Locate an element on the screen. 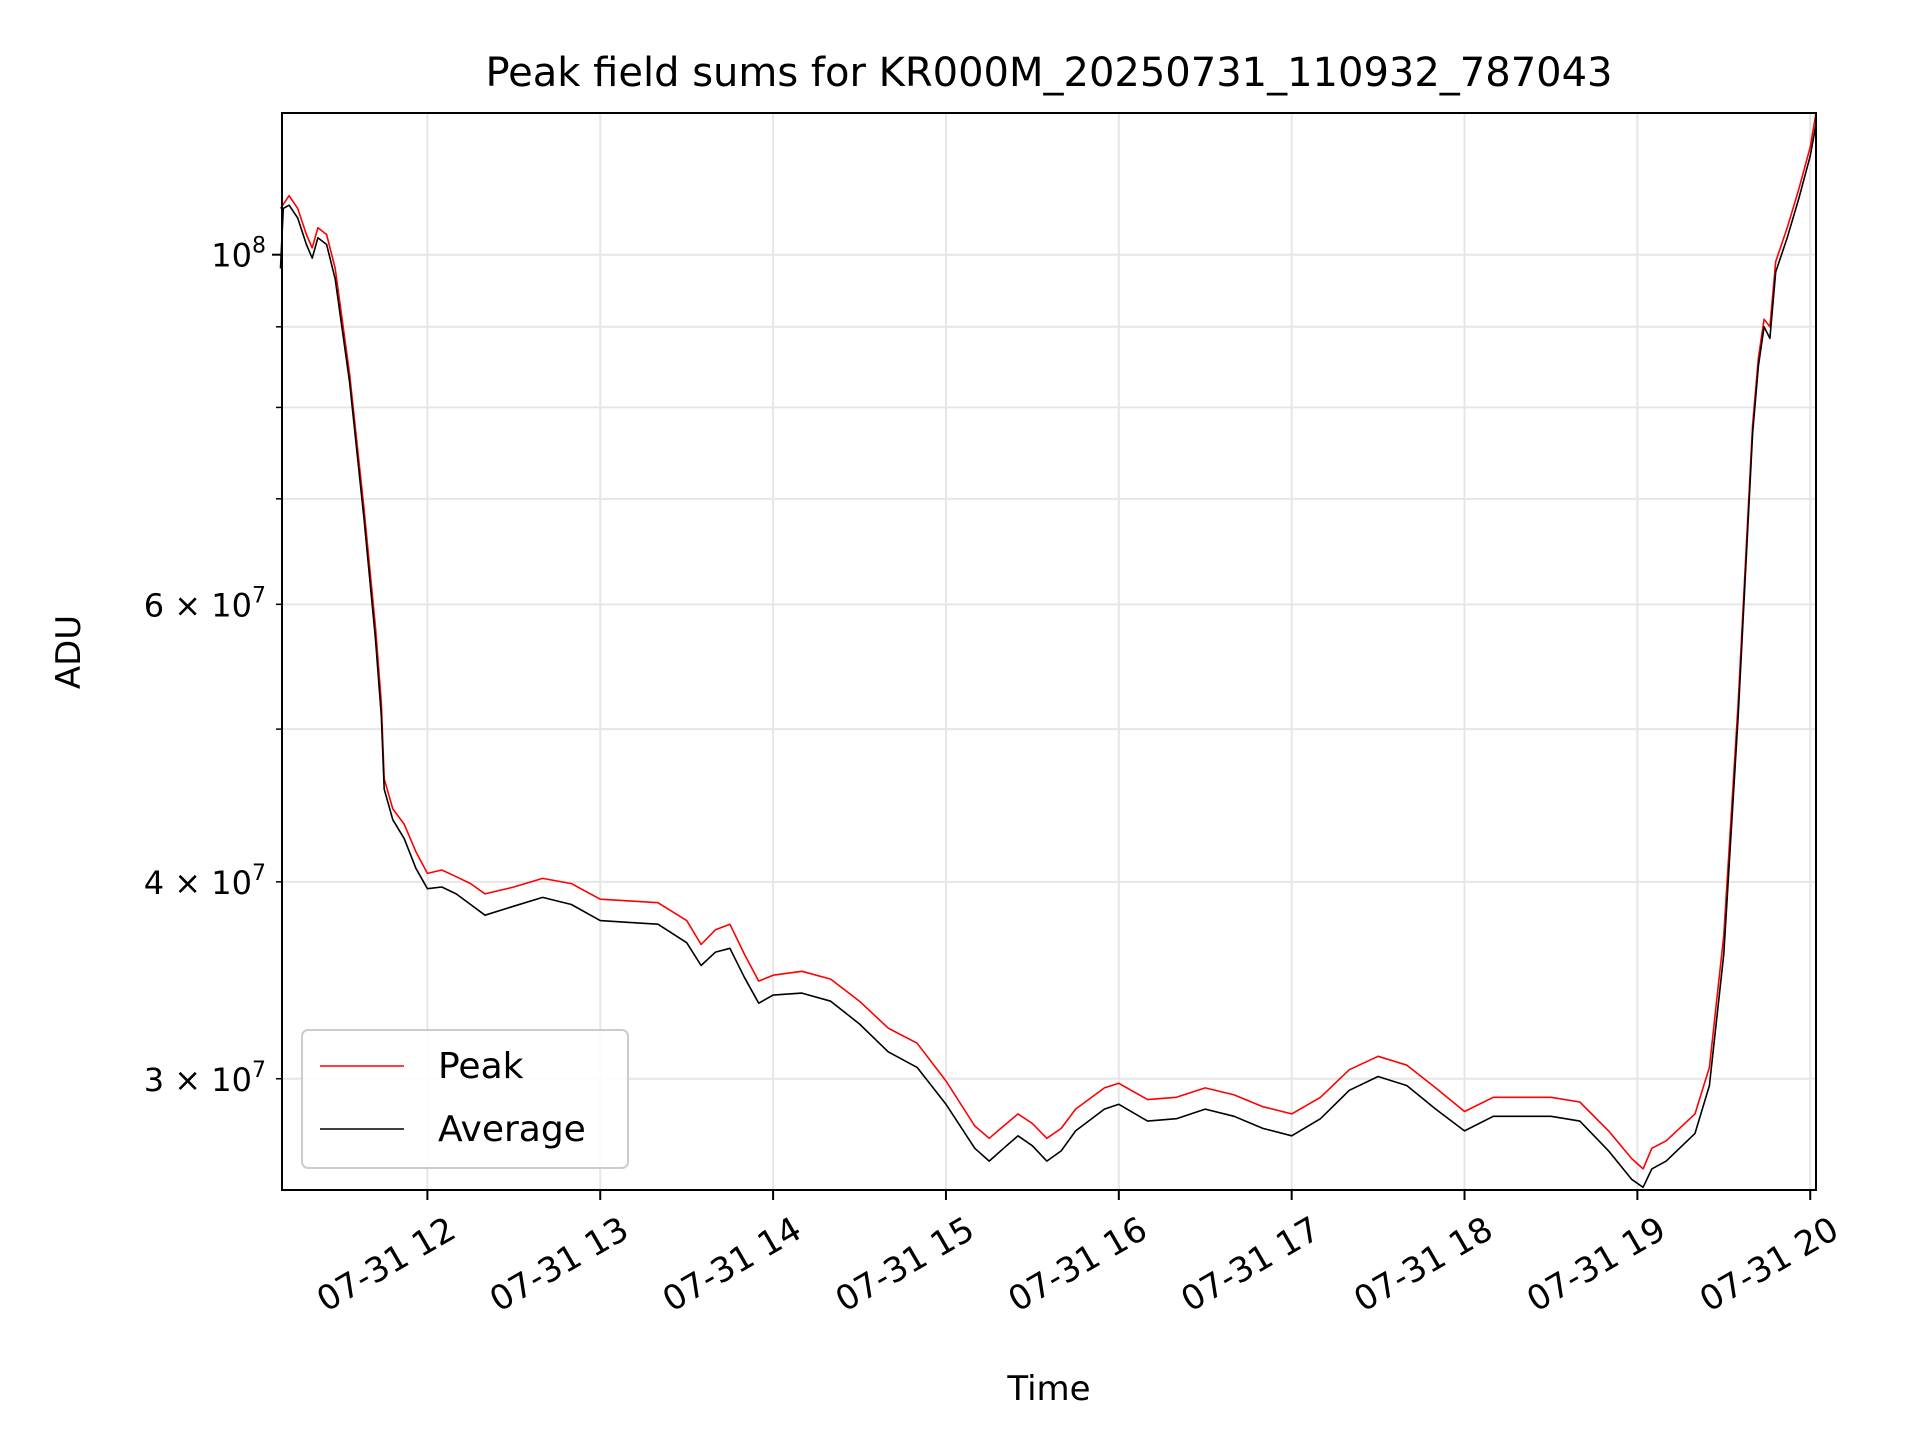 The image size is (1920, 1444). y-minor-tick-label: 4 × 107 is located at coordinates (205, 881).